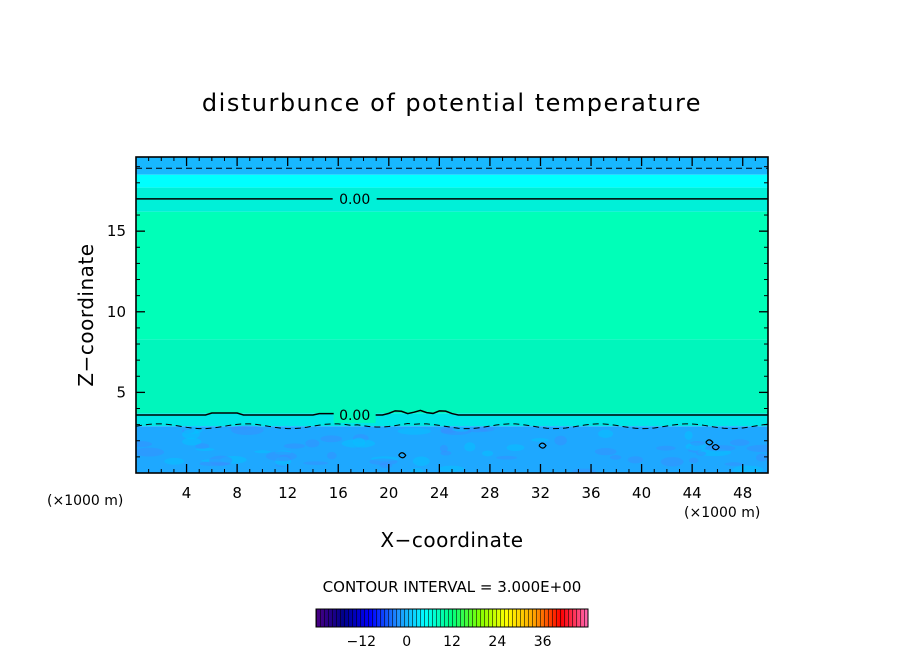 The image size is (904, 654). Describe the element at coordinates (451, 540) in the screenshot. I see `x-axis-label: X−coordinate` at that location.